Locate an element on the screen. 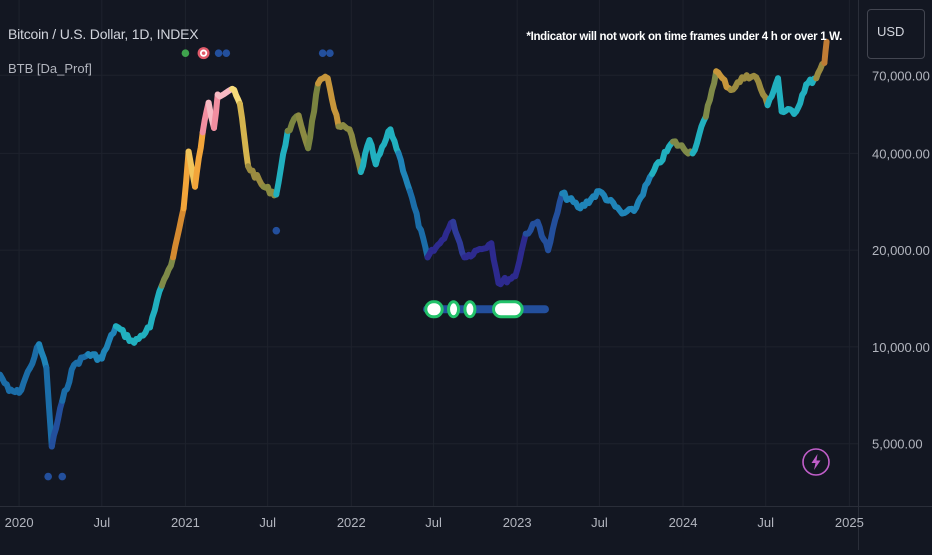 The height and width of the screenshot is (555, 932). indicator-name: BTB [Da_Prof] is located at coordinates (50, 68).